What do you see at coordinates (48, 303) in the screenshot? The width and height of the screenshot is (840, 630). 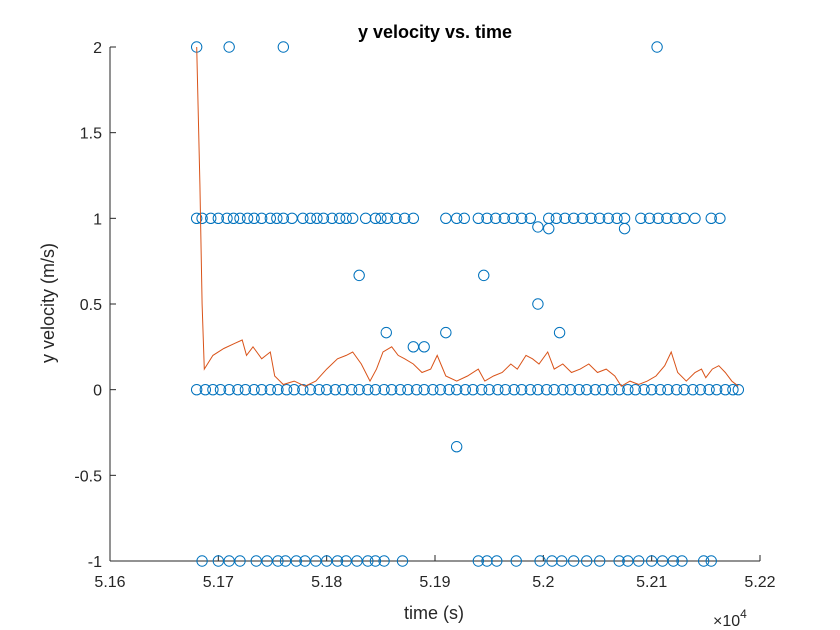 I see `y-axis-label: y velocity (m/s)` at bounding box center [48, 303].